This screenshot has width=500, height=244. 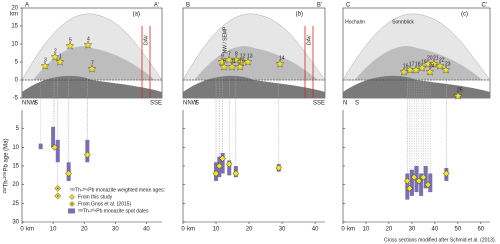 I want to click on x-tick-label: 40, so click(x=315, y=230).